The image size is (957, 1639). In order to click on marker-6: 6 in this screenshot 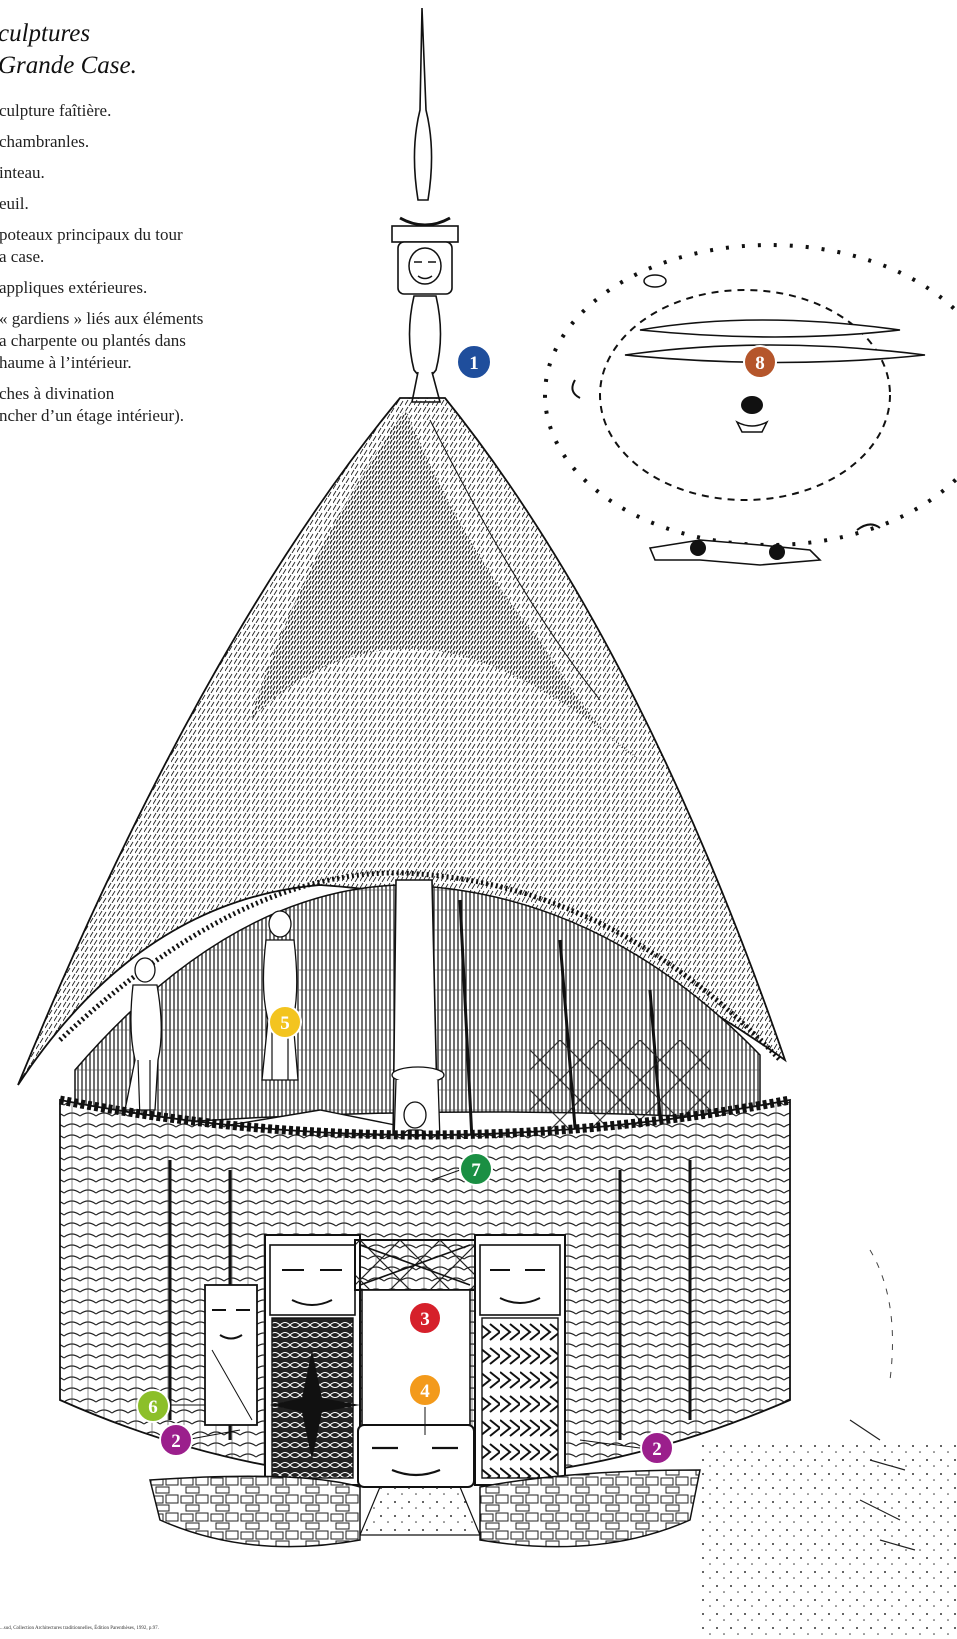, I will do `click(153, 1406)`.